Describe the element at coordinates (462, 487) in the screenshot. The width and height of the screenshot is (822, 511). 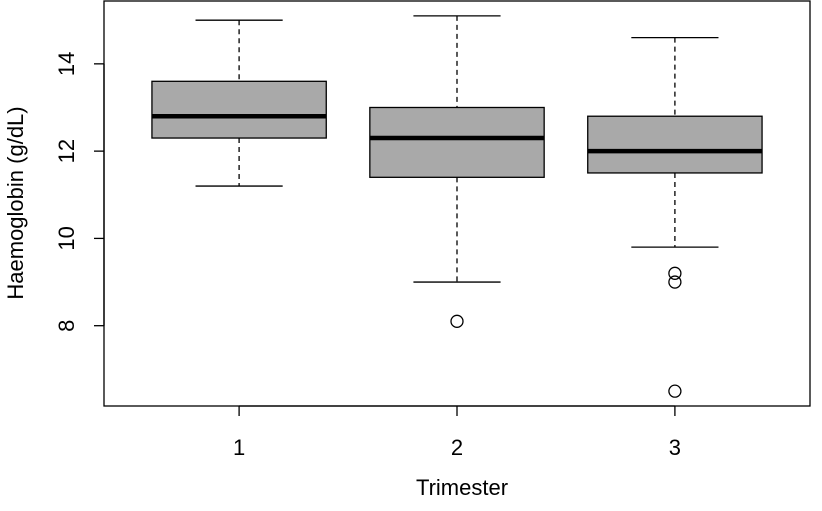
I see `x-axis-label: Trimester` at that location.